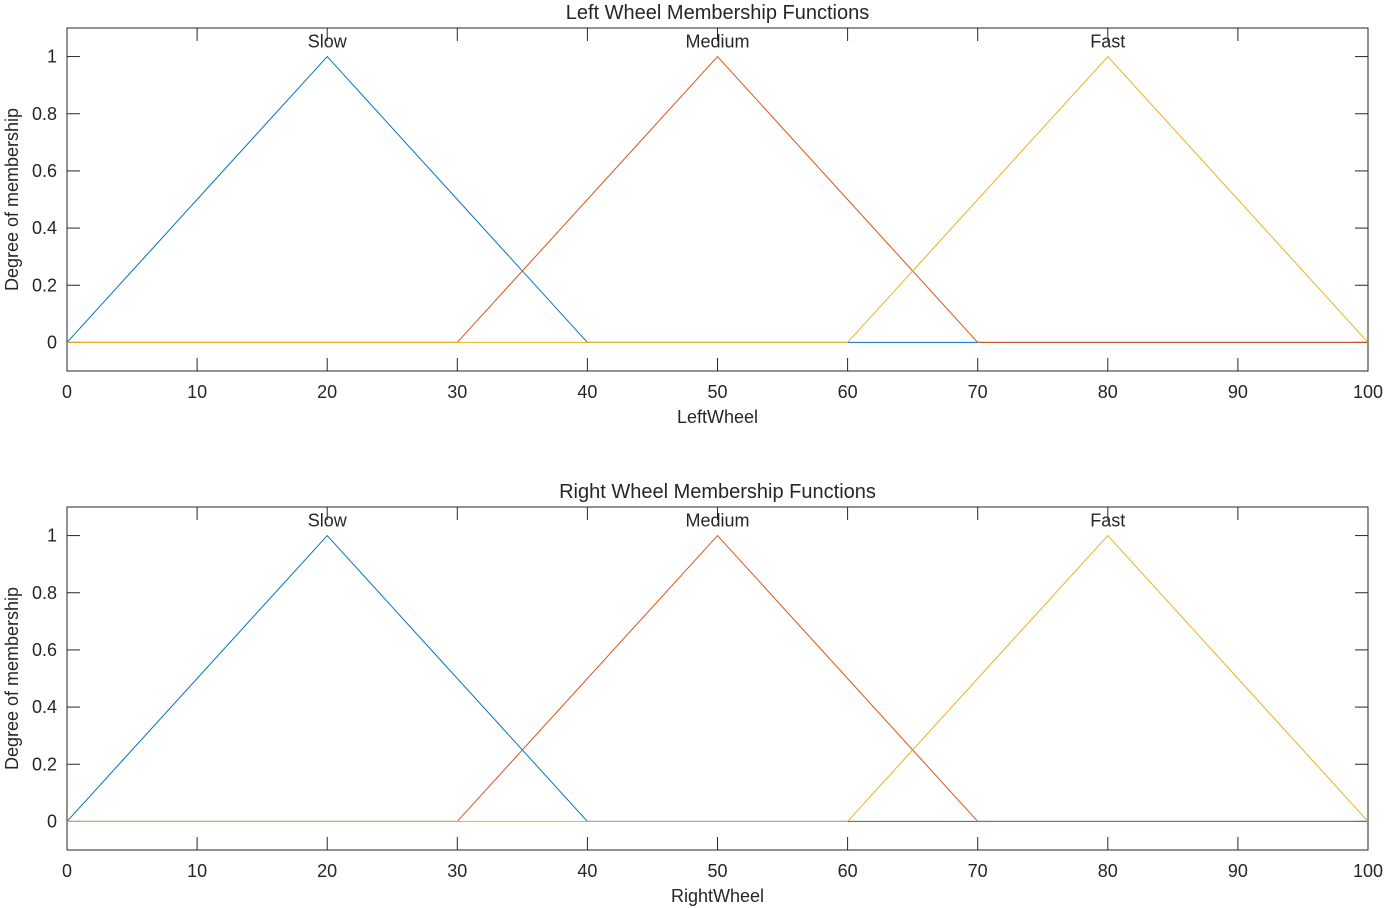  What do you see at coordinates (717, 492) in the screenshot?
I see `chart-title: Right Wheel Membership Functions` at bounding box center [717, 492].